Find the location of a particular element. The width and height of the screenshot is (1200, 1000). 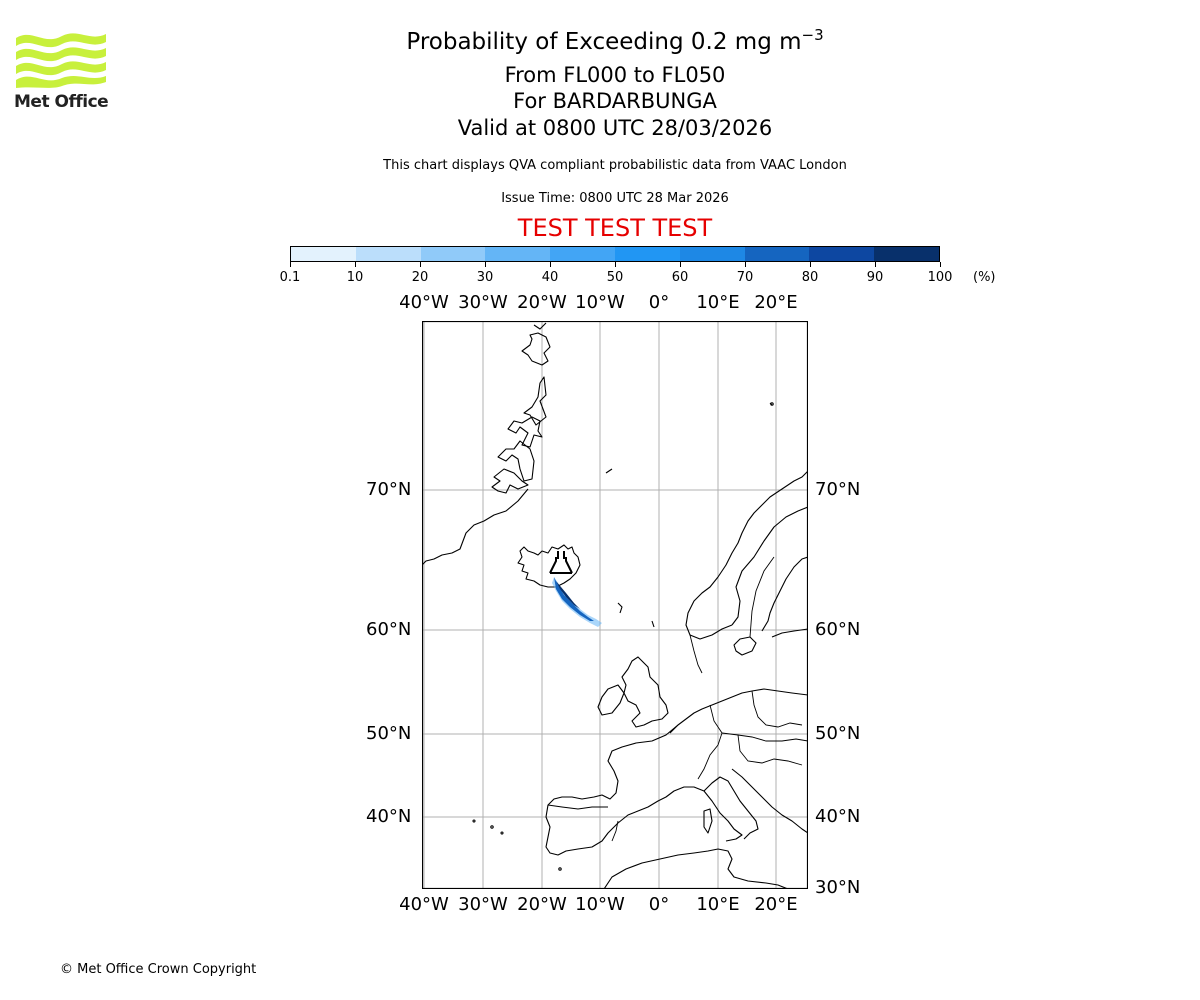

chart-title: Probability of Exceeding 0.2 mg m−3 is located at coordinates (615, 40).